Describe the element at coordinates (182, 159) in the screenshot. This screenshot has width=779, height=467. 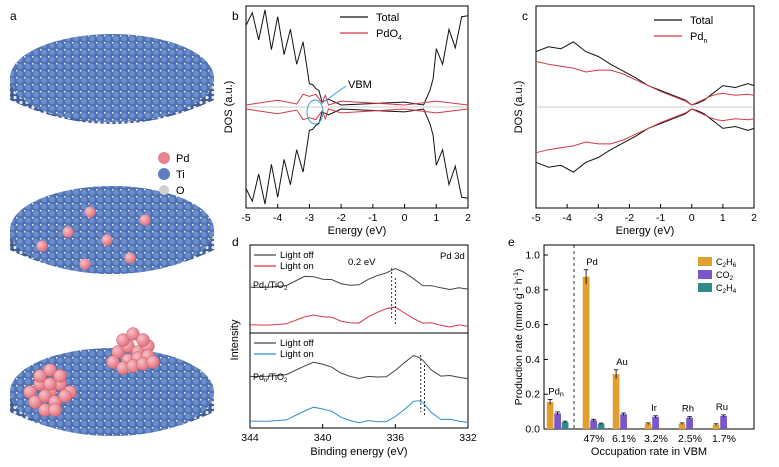
I see `legend-pd-label: Pd` at that location.